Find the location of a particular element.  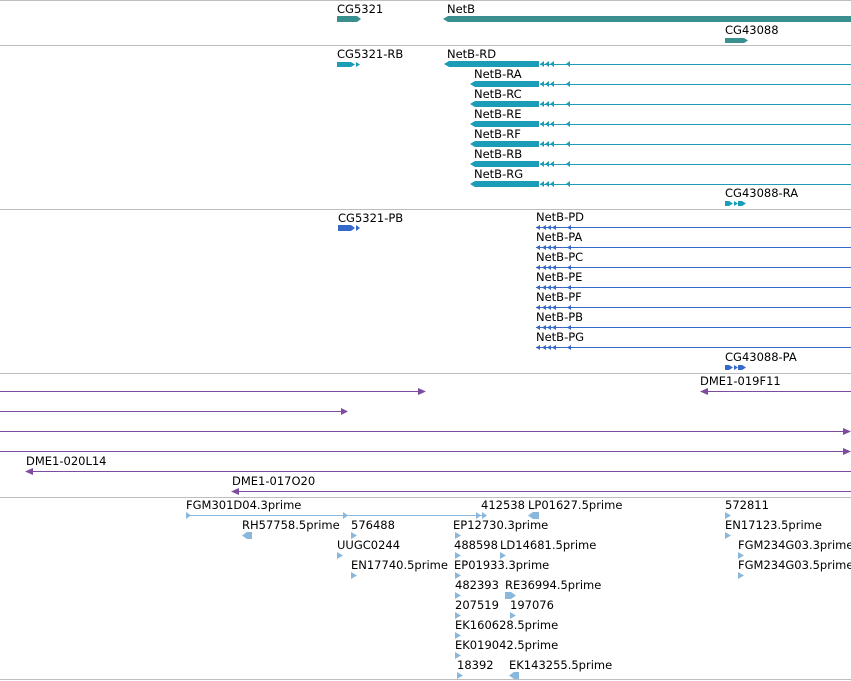

protein-label: NetB-PD is located at coordinates (560, 217).